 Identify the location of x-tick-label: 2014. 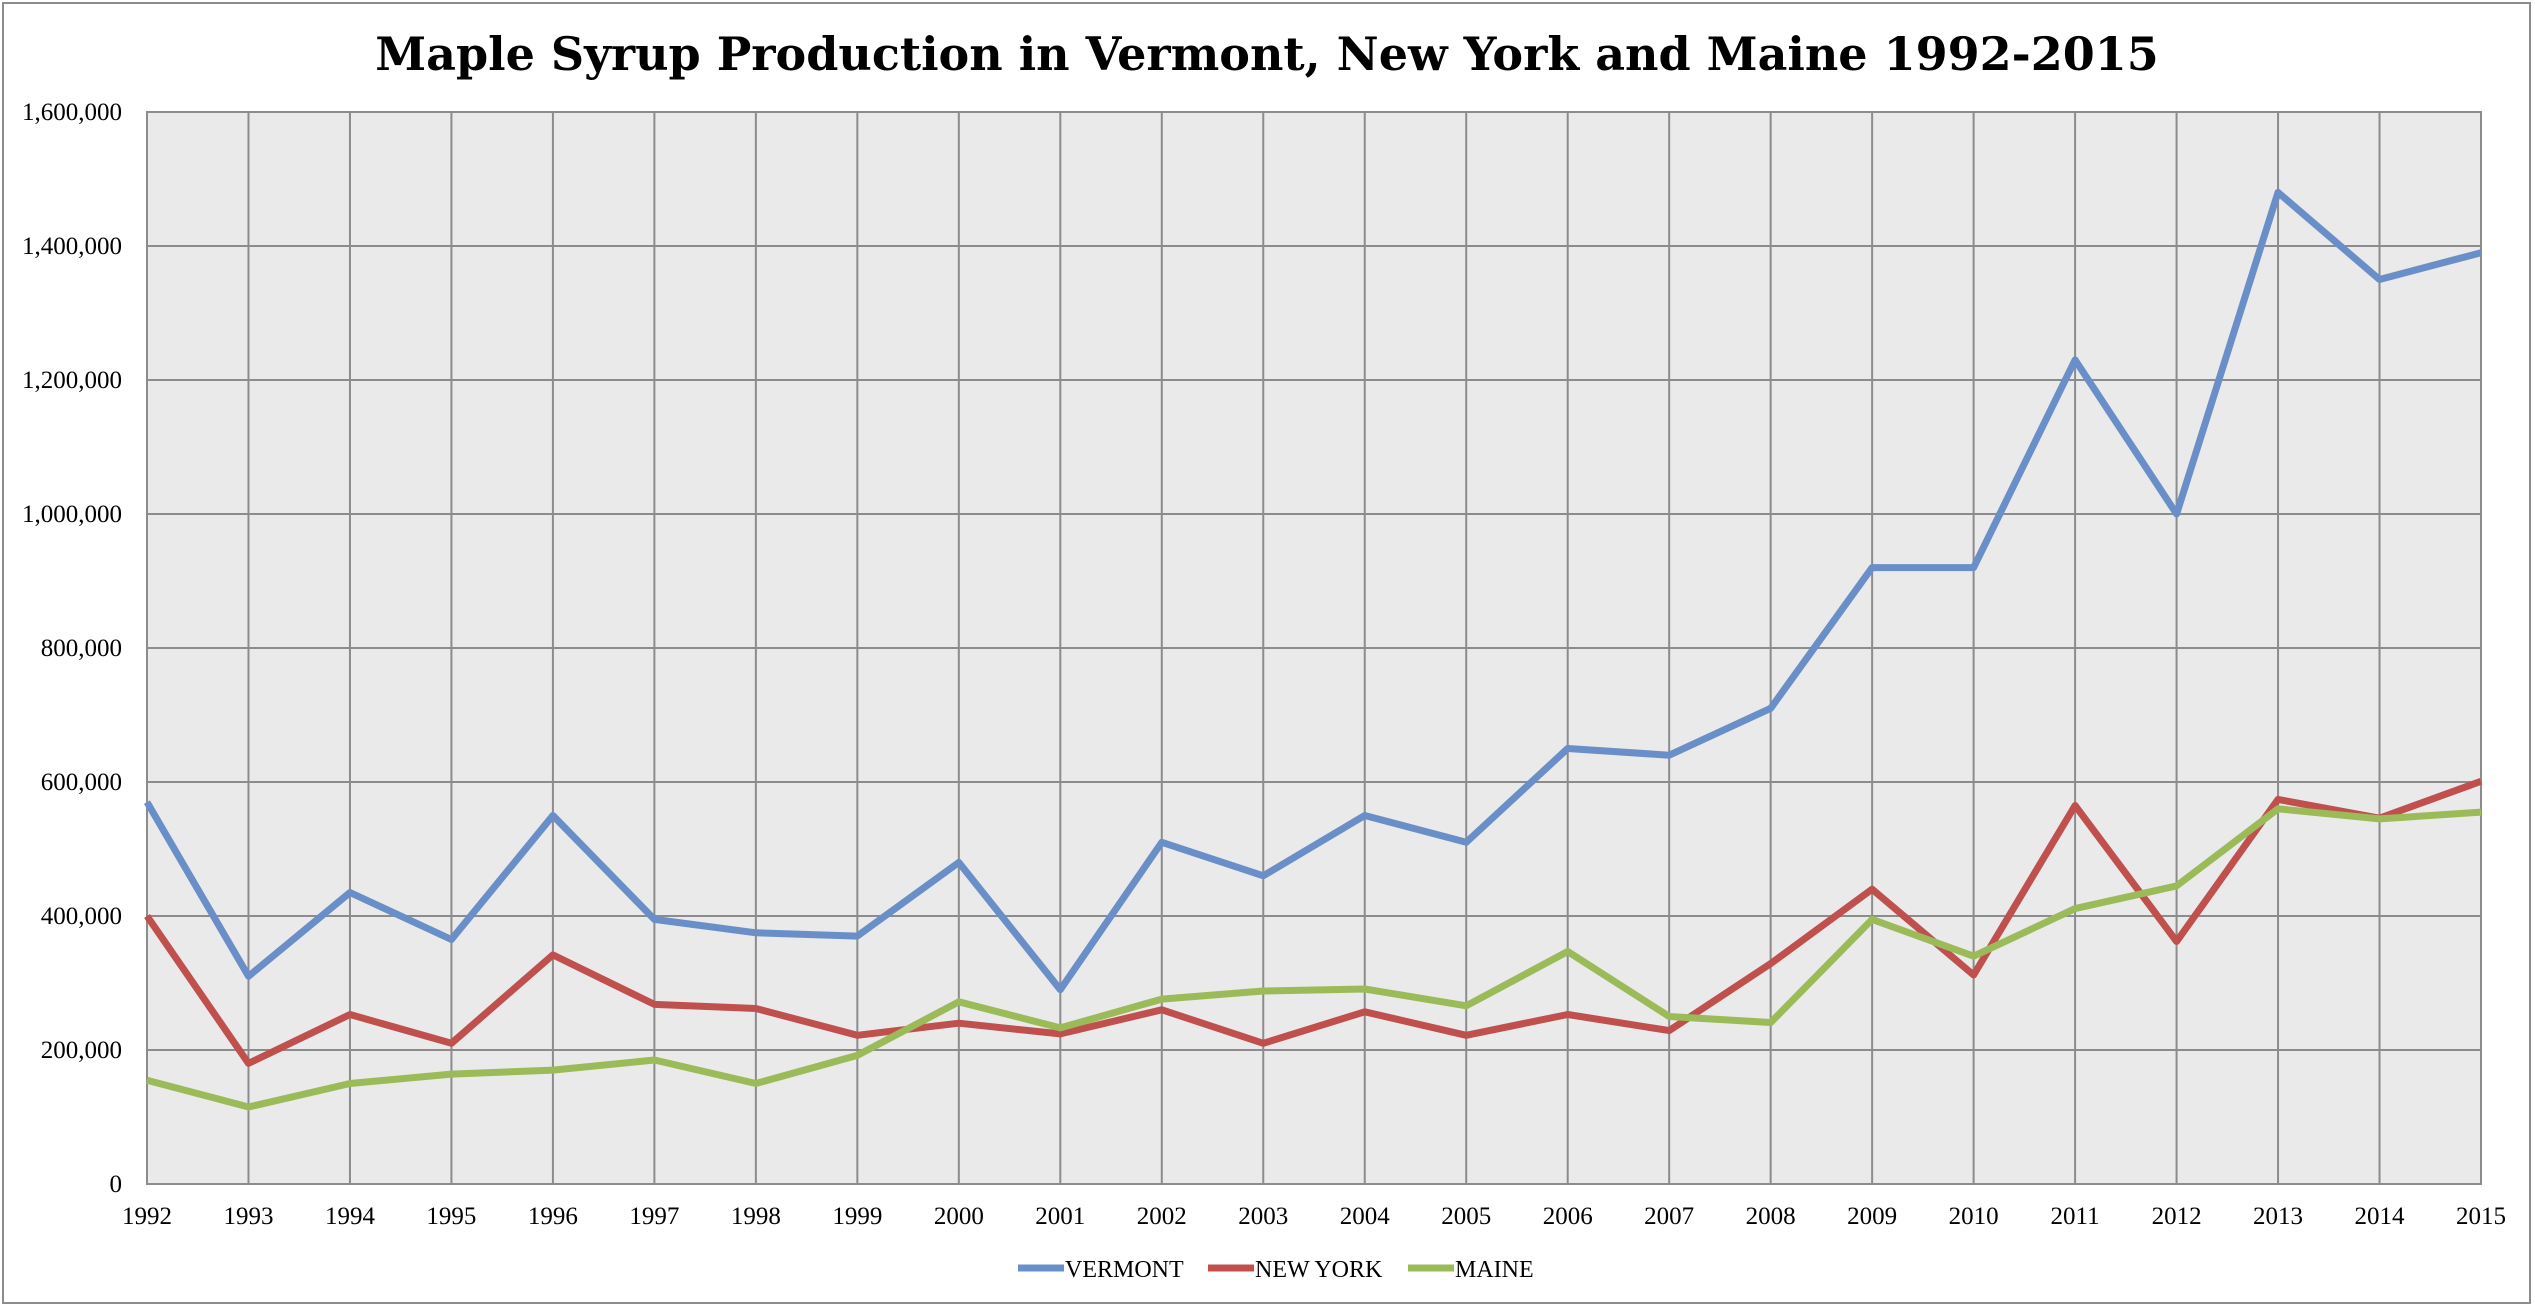
(2380, 1216).